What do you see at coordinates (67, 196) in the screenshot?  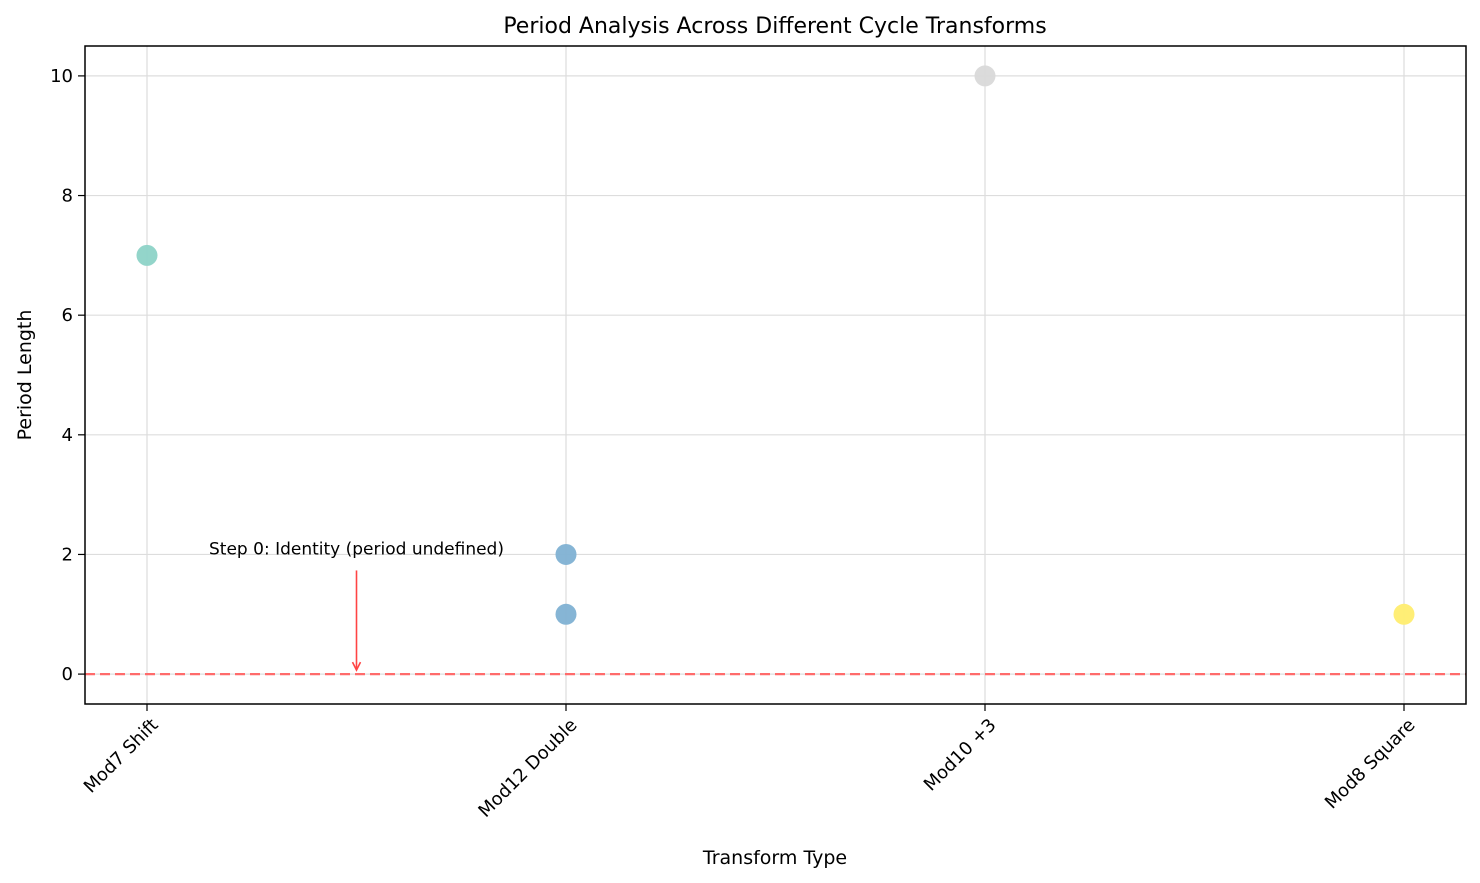 I see `y-tick-label: 8` at bounding box center [67, 196].